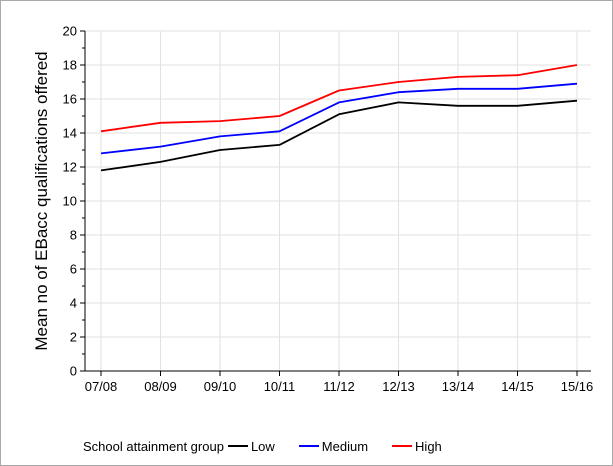 The height and width of the screenshot is (466, 613). Describe the element at coordinates (73, 337) in the screenshot. I see `y-tick-label: 2` at that location.